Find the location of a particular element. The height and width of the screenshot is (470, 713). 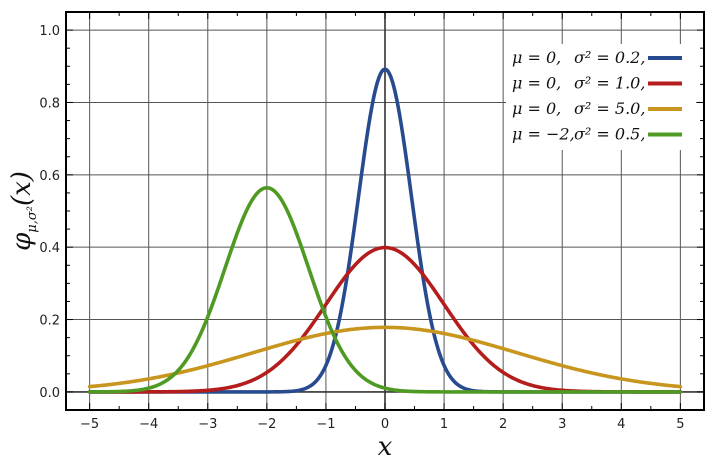

y-axis-label-main: φ is located at coordinates (22, 241).